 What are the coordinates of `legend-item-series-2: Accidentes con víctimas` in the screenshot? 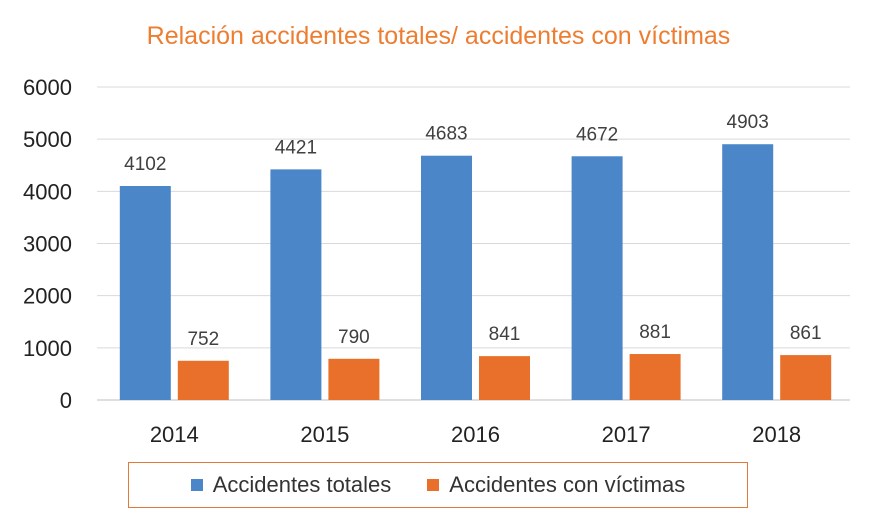 It's located at (556, 485).